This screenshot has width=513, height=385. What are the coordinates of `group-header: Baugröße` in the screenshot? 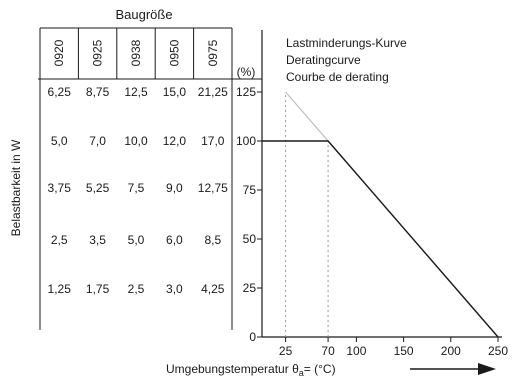 It's located at (143, 14).